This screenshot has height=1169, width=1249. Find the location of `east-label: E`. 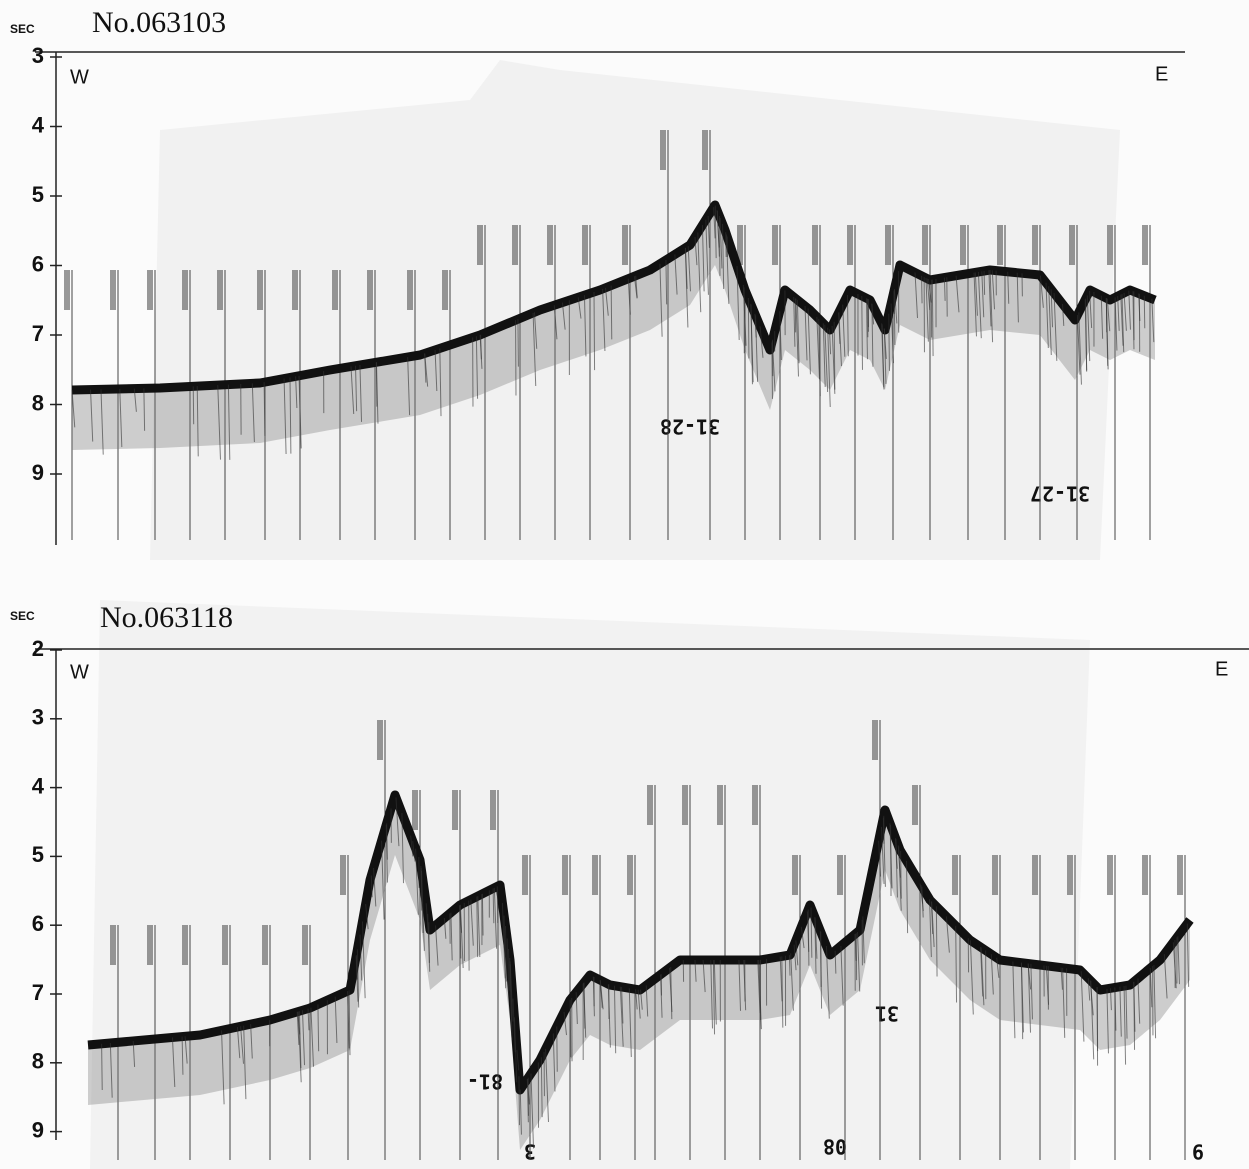

east-label: E is located at coordinates (1161, 74).